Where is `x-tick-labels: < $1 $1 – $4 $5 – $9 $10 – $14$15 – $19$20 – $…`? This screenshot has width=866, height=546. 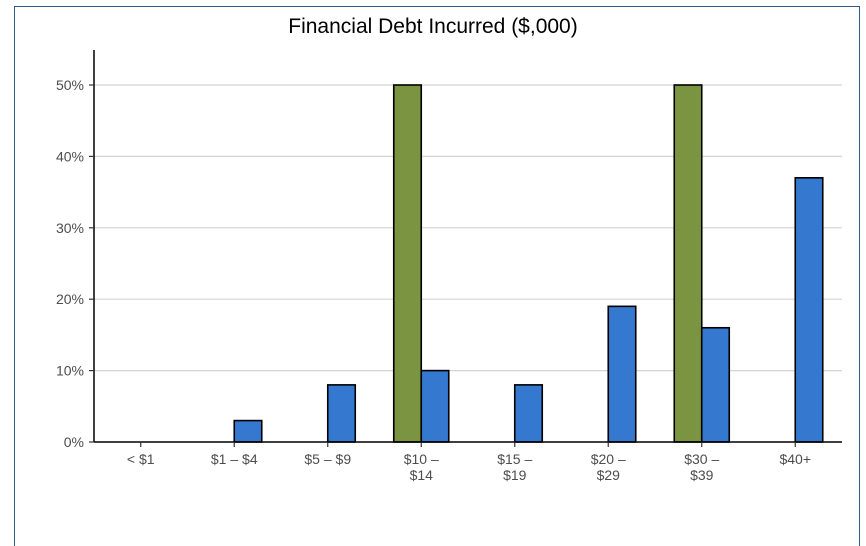
x-tick-labels: < $1 $1 – $4 $5 – $9 $10 – $14$15 – $19$20 – $… is located at coordinates (469, 467).